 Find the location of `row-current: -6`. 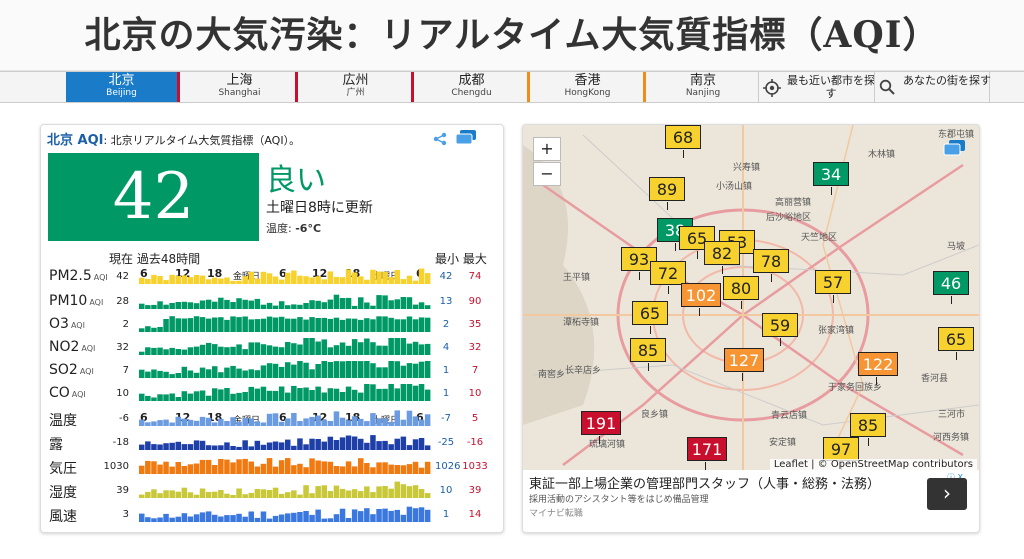

row-current: -6 is located at coordinates (124, 418).